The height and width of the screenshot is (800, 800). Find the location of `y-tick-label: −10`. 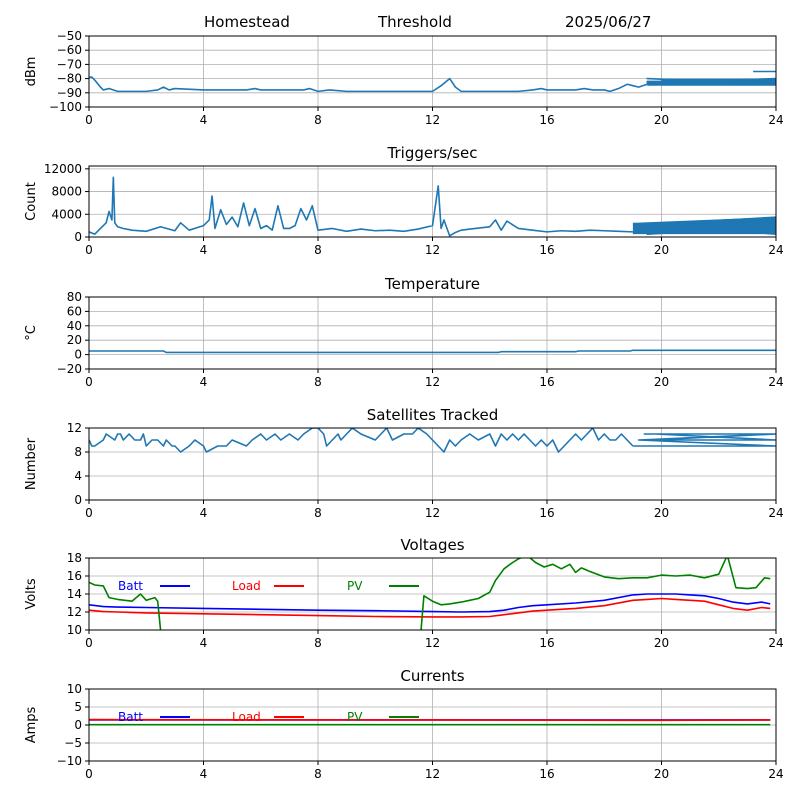

y-tick-label: −10 is located at coordinates (69, 761).